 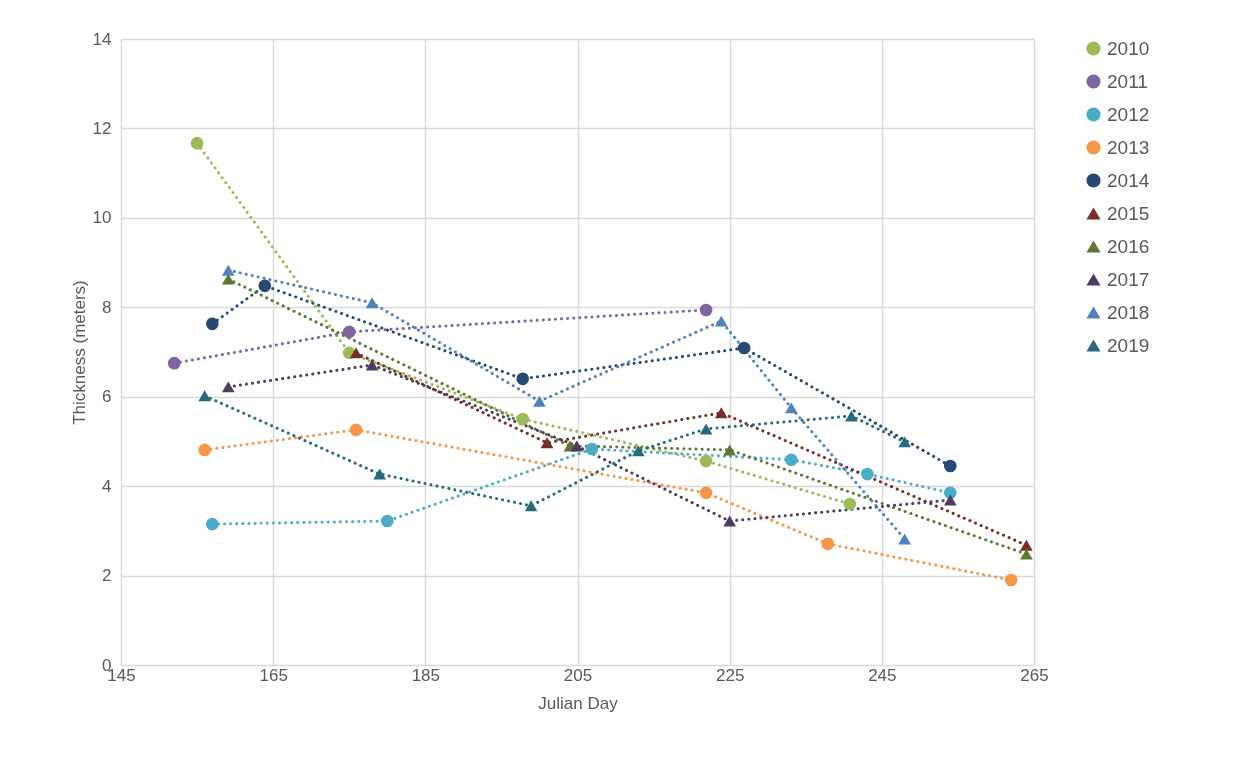 I want to click on y-axis-title: Thickness (meters), so click(x=79, y=352).